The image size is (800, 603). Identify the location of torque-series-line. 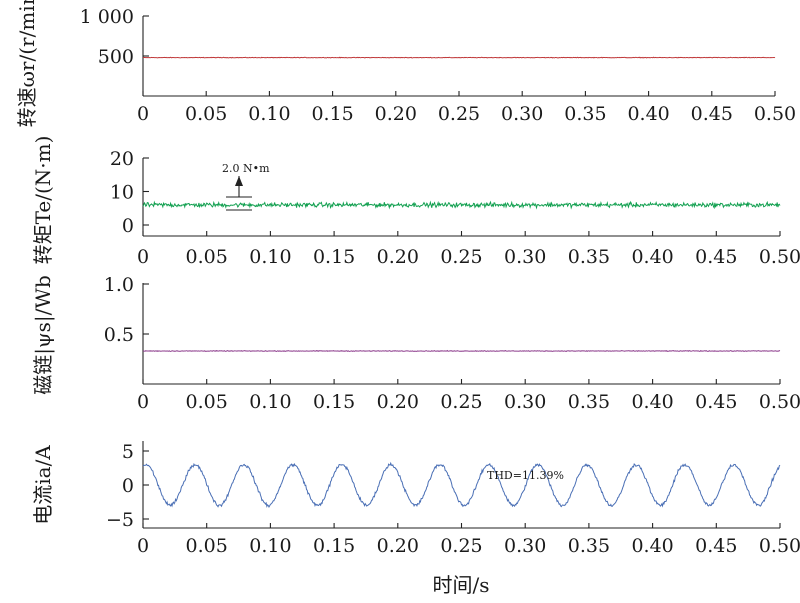
(461, 205).